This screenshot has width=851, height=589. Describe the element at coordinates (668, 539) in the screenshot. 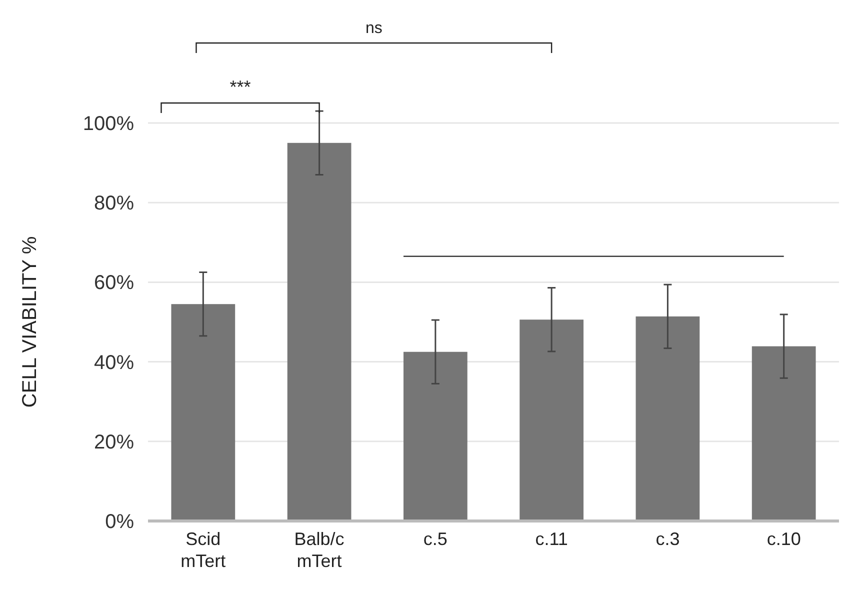

I see `x-tick-label: c.3` at that location.